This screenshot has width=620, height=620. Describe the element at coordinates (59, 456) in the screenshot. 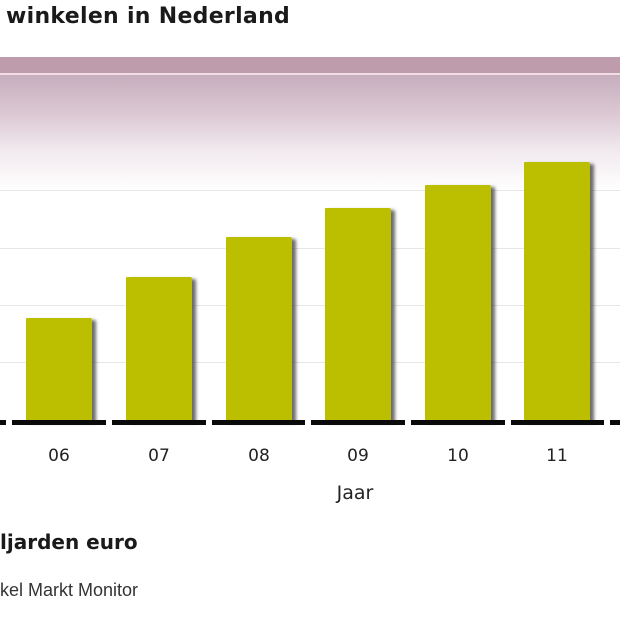

I see `x-tick-label: 06` at that location.